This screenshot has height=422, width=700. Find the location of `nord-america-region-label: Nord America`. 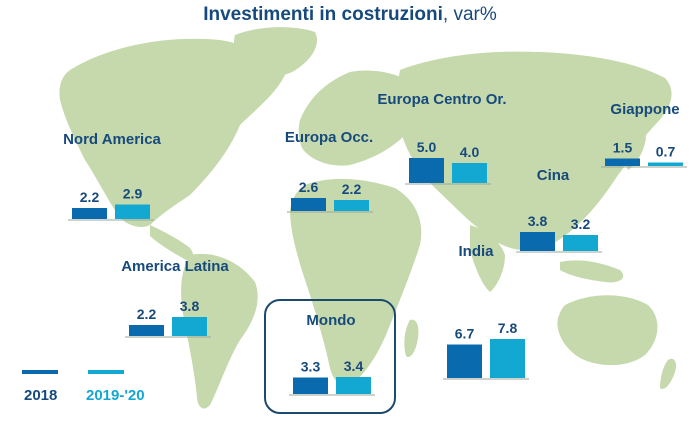

nord-america-region-label: Nord America is located at coordinates (112, 139).